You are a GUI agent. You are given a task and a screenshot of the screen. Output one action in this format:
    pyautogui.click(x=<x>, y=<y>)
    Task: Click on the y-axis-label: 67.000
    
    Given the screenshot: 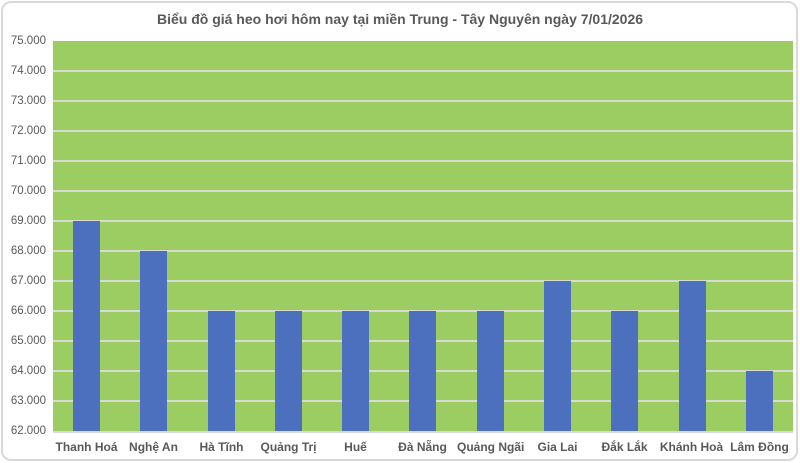 What is the action you would take?
    pyautogui.click(x=28, y=281)
    